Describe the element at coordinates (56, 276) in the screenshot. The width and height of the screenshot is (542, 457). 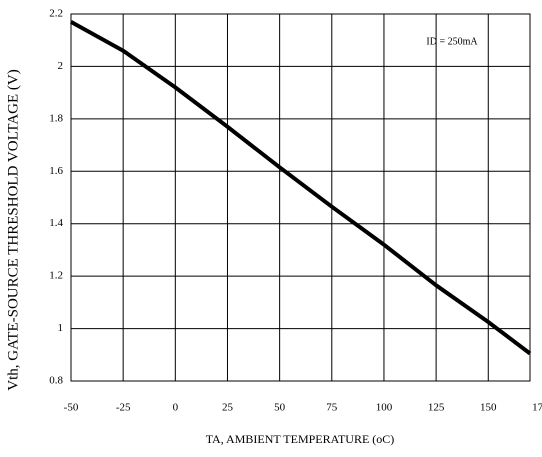
I see `y-tick-label: 1.2` at that location.